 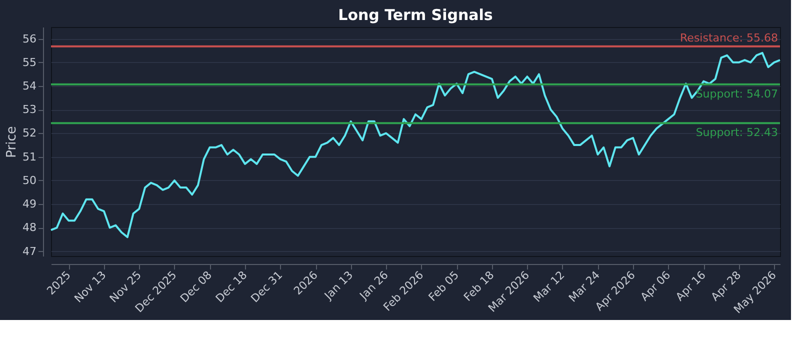 I want to click on y-tick-label: 50, so click(x=29, y=180).